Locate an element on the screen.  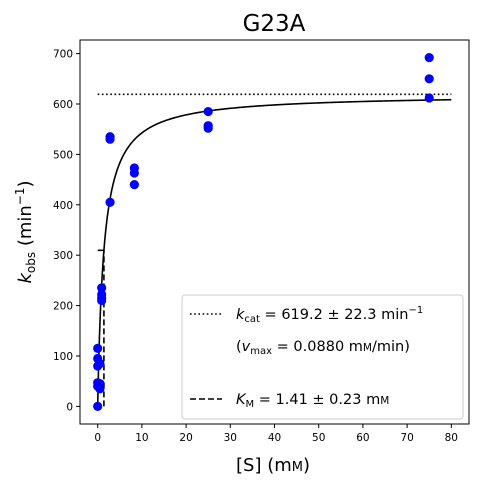
x-axis-label: [S] (mM) is located at coordinates (273, 465).